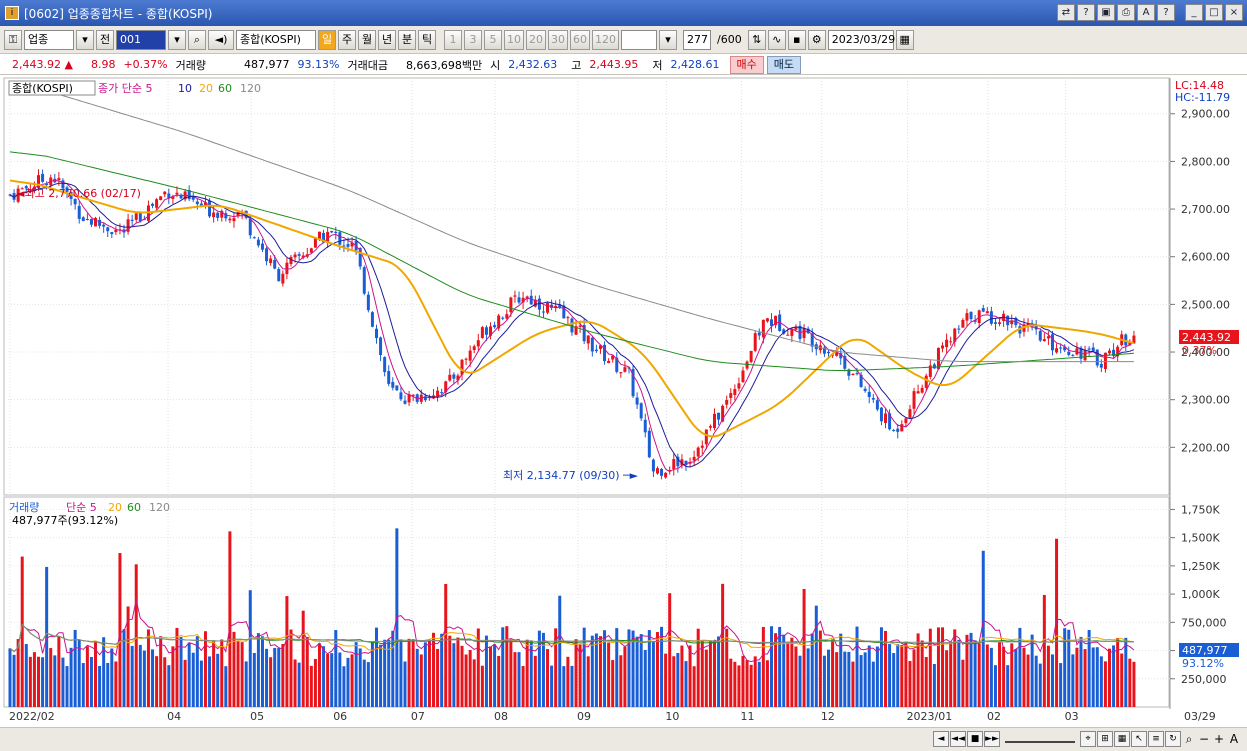  I want to click on time-tick-label: 03, so click(1072, 716).